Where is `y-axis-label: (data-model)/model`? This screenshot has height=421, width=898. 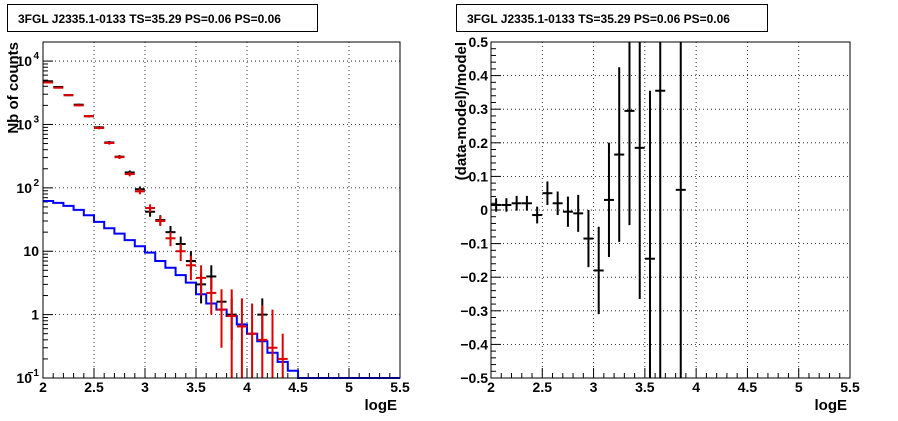
y-axis-label: (data-model)/model is located at coordinates (461, 111).